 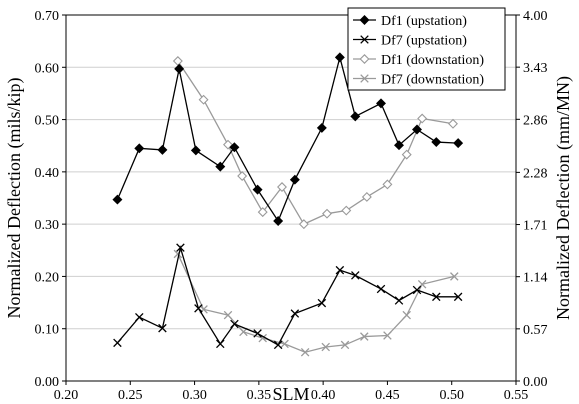 I want to click on y-tick-label: 0.20, so click(x=47, y=277).